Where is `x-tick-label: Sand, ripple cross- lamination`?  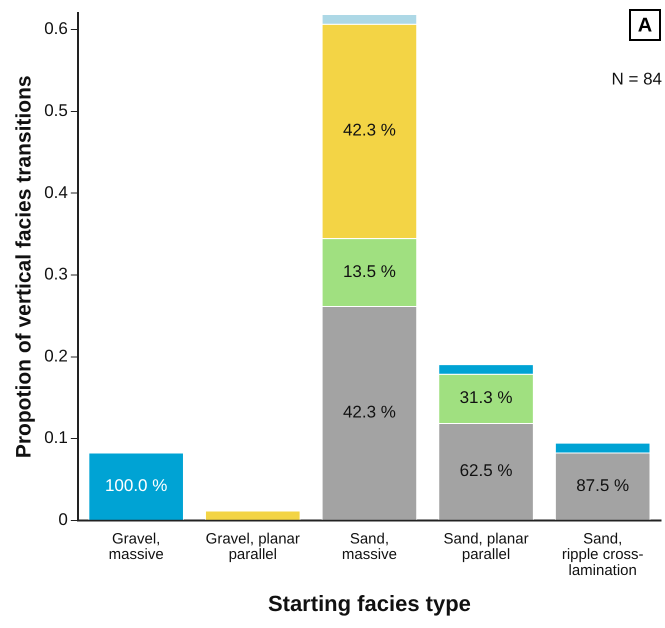 x-tick-label: Sand, ripple cross- lamination is located at coordinates (603, 554).